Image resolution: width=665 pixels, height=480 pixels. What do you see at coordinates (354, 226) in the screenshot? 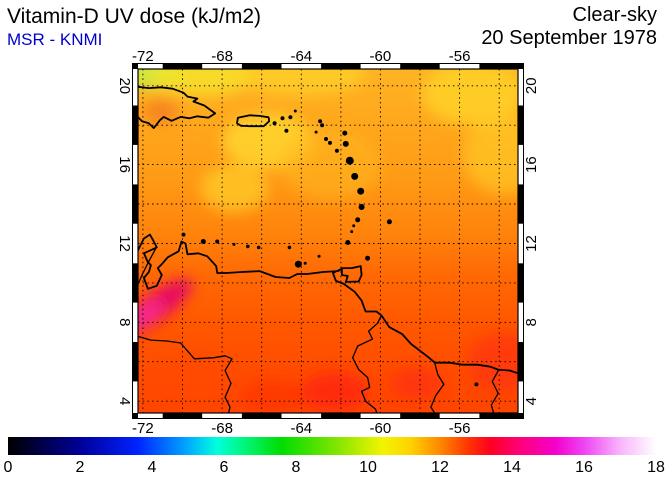
I see `island-grenadines` at bounding box center [354, 226].